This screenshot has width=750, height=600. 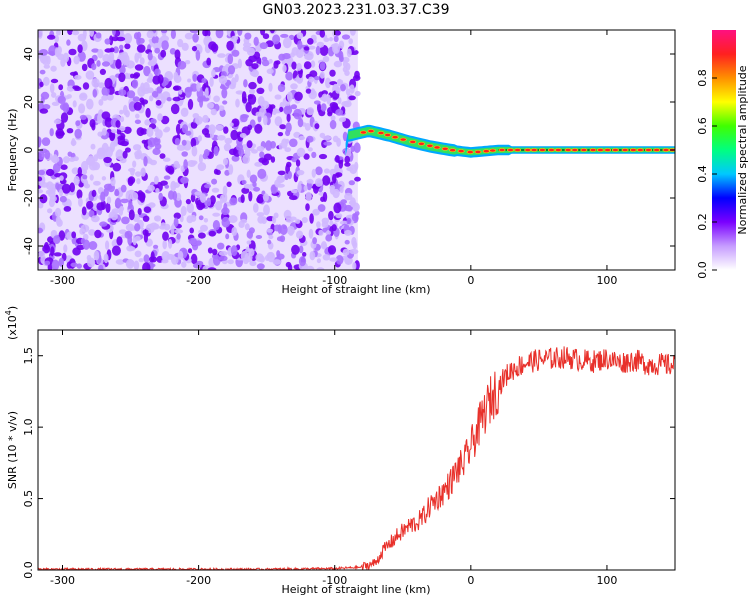 What do you see at coordinates (12, 450) in the screenshot?
I see `snr-ylabel: SNR (10 * v/v)` at bounding box center [12, 450].